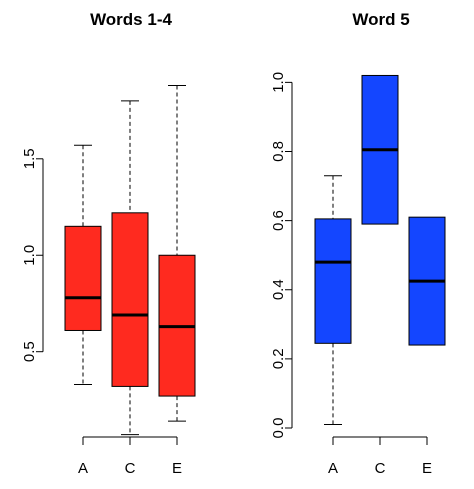  I want to click on panel-title: Word 5, so click(380, 19).